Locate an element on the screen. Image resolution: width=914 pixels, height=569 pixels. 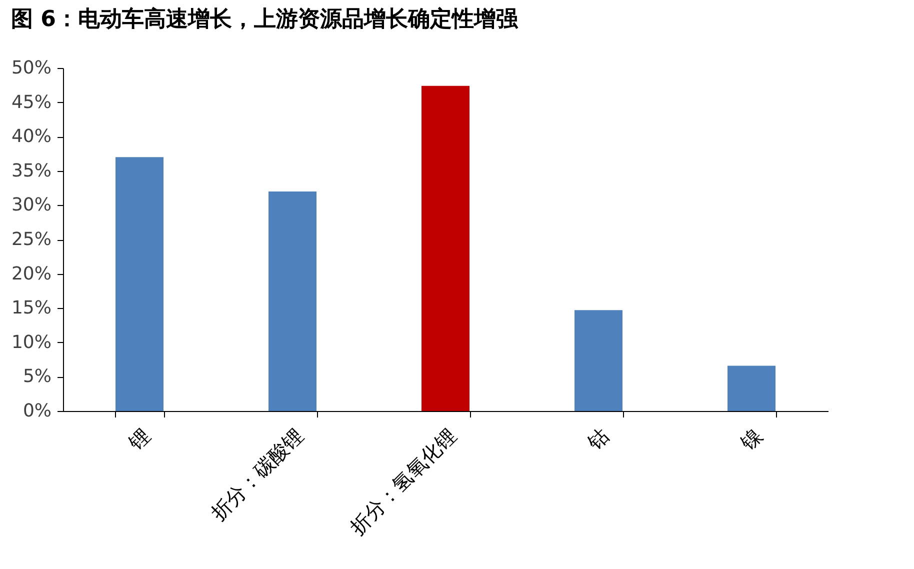
y-tick-label: 25% is located at coordinates (31, 239).